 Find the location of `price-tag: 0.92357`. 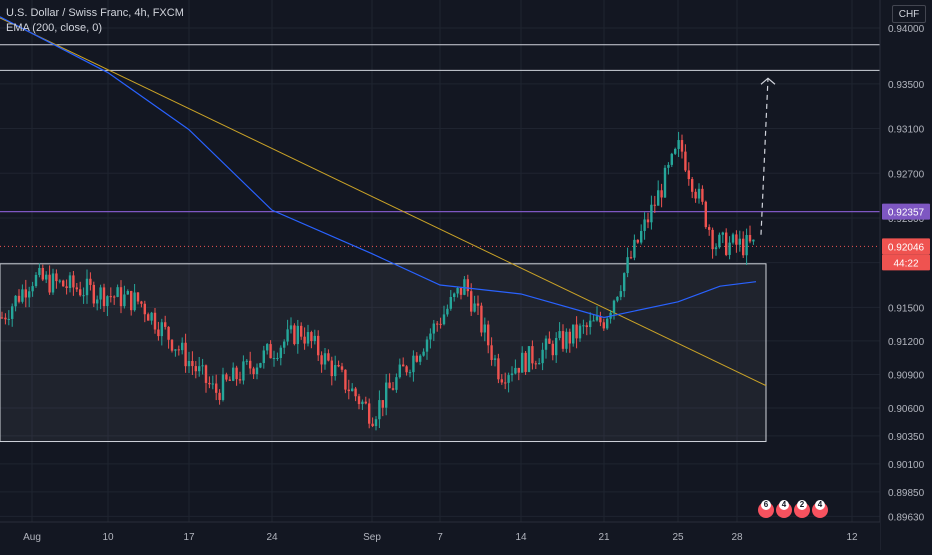

price-tag: 0.92357 is located at coordinates (906, 211).